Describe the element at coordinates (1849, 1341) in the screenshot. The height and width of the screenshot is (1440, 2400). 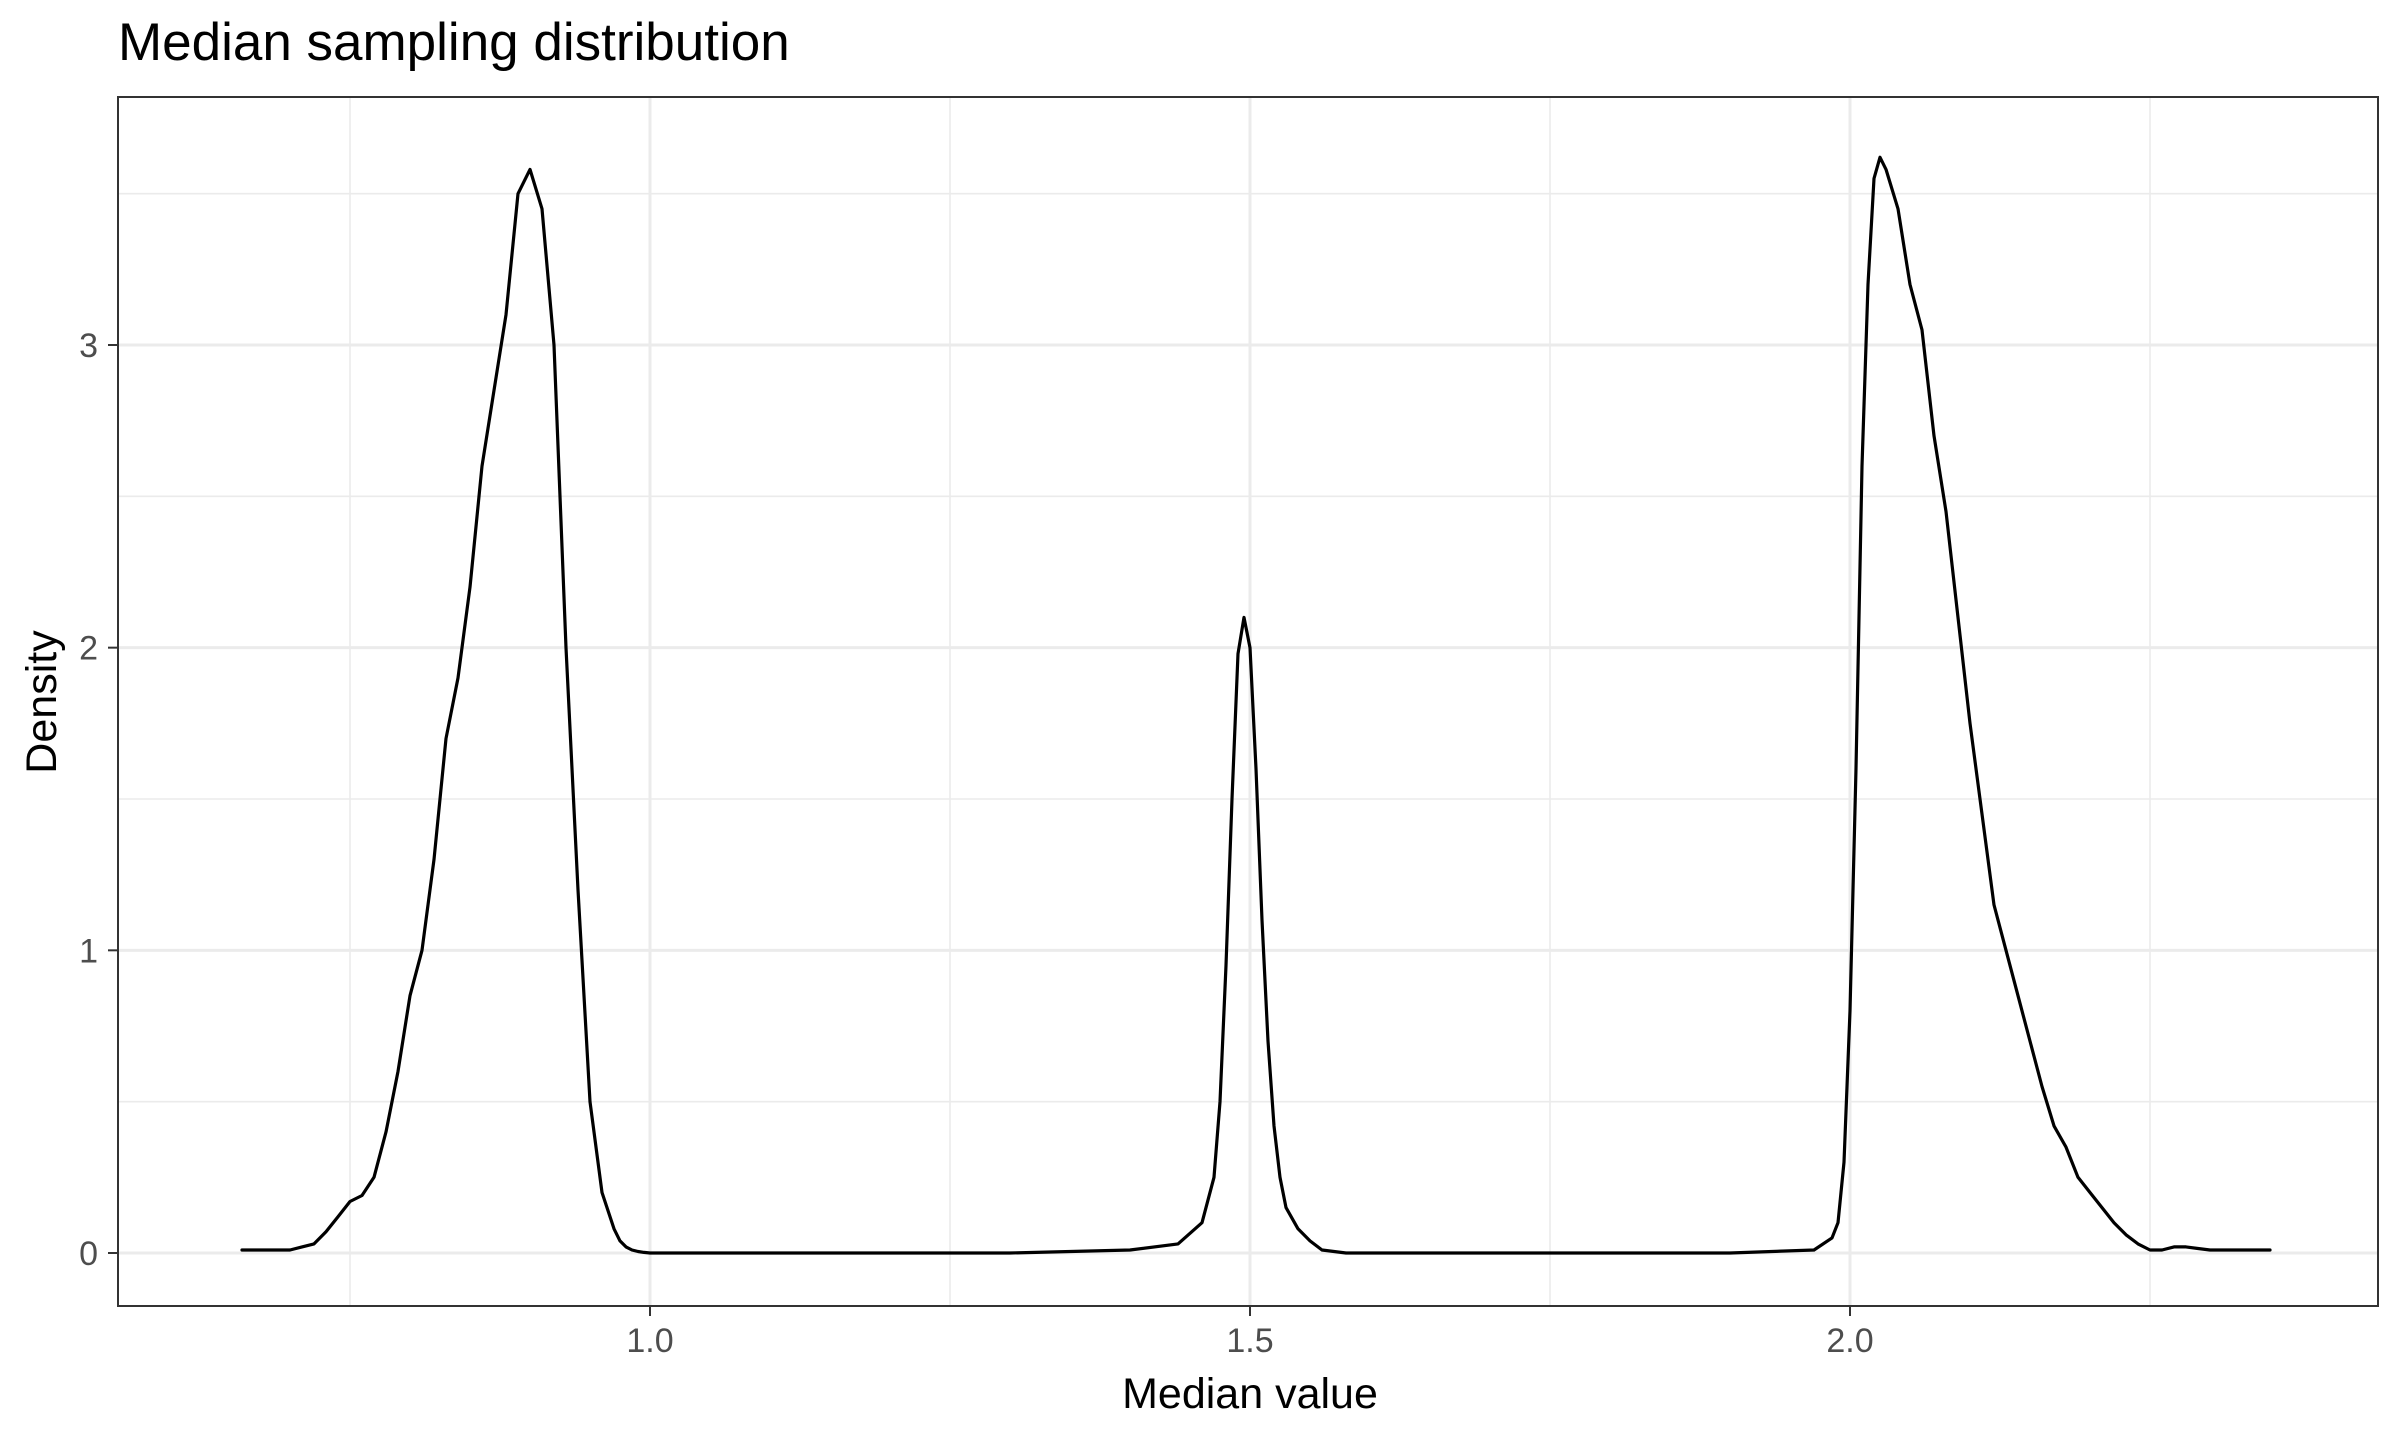
I see `x-tick-label: 2.0` at that location.